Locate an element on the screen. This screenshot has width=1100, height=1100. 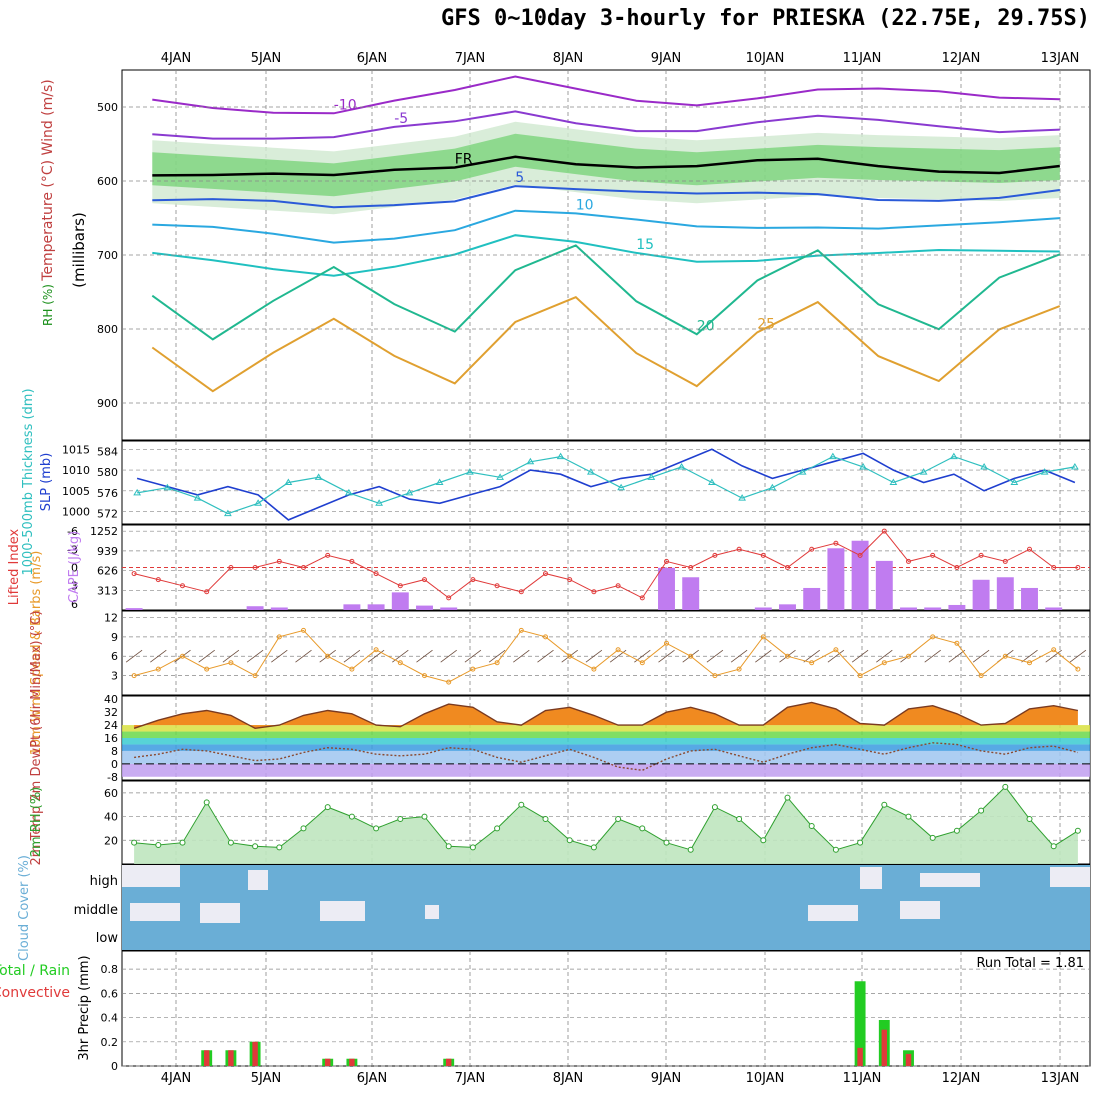
precip-conv-bar is located at coordinates (255, 1053).